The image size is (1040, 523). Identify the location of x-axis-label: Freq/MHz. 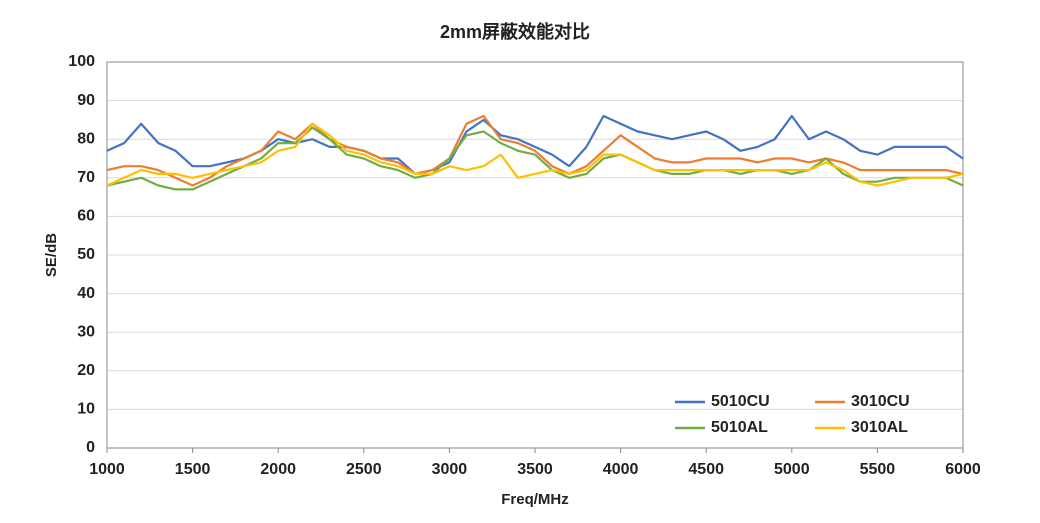
(535, 499).